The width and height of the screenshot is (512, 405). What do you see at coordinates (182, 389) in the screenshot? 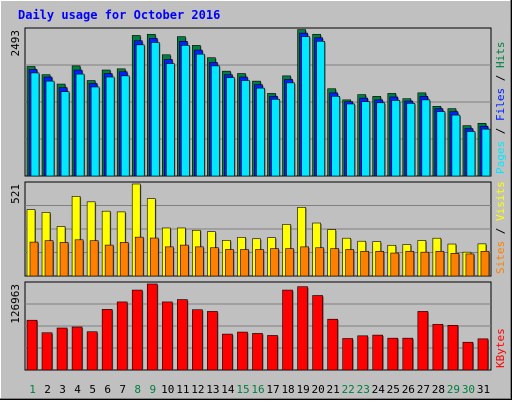
I see `day-label: 11` at bounding box center [182, 389].